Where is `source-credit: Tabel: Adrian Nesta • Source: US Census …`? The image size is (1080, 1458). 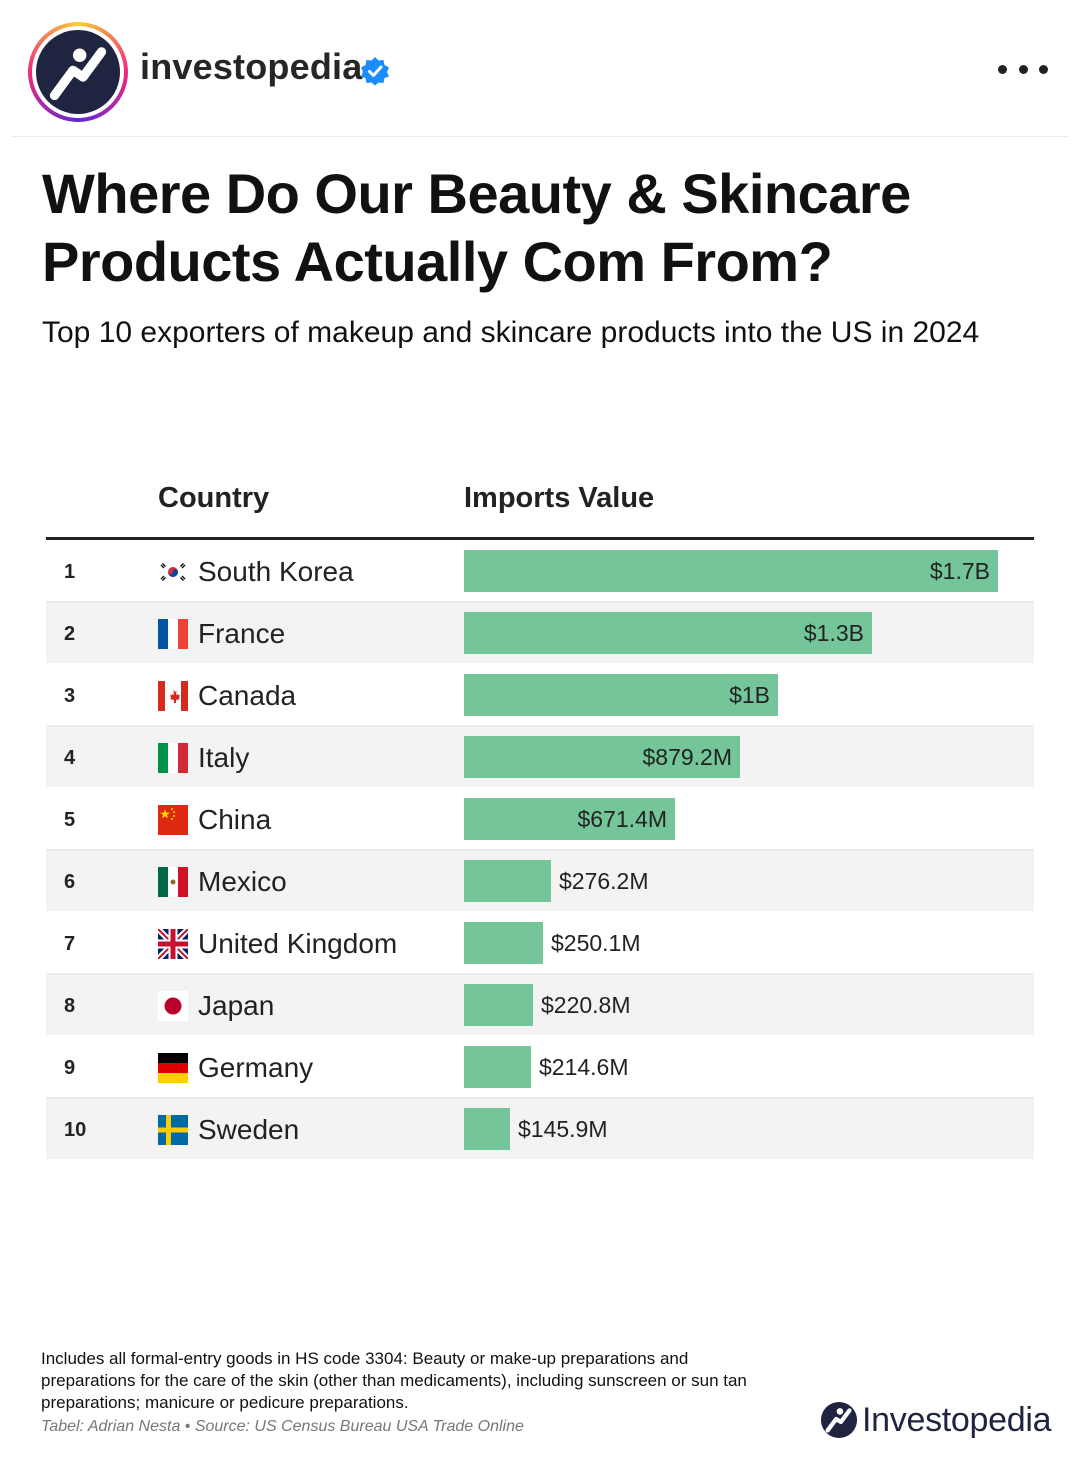 source-credit: Tabel: Adrian Nesta • Source: US Census … is located at coordinates (282, 1426).